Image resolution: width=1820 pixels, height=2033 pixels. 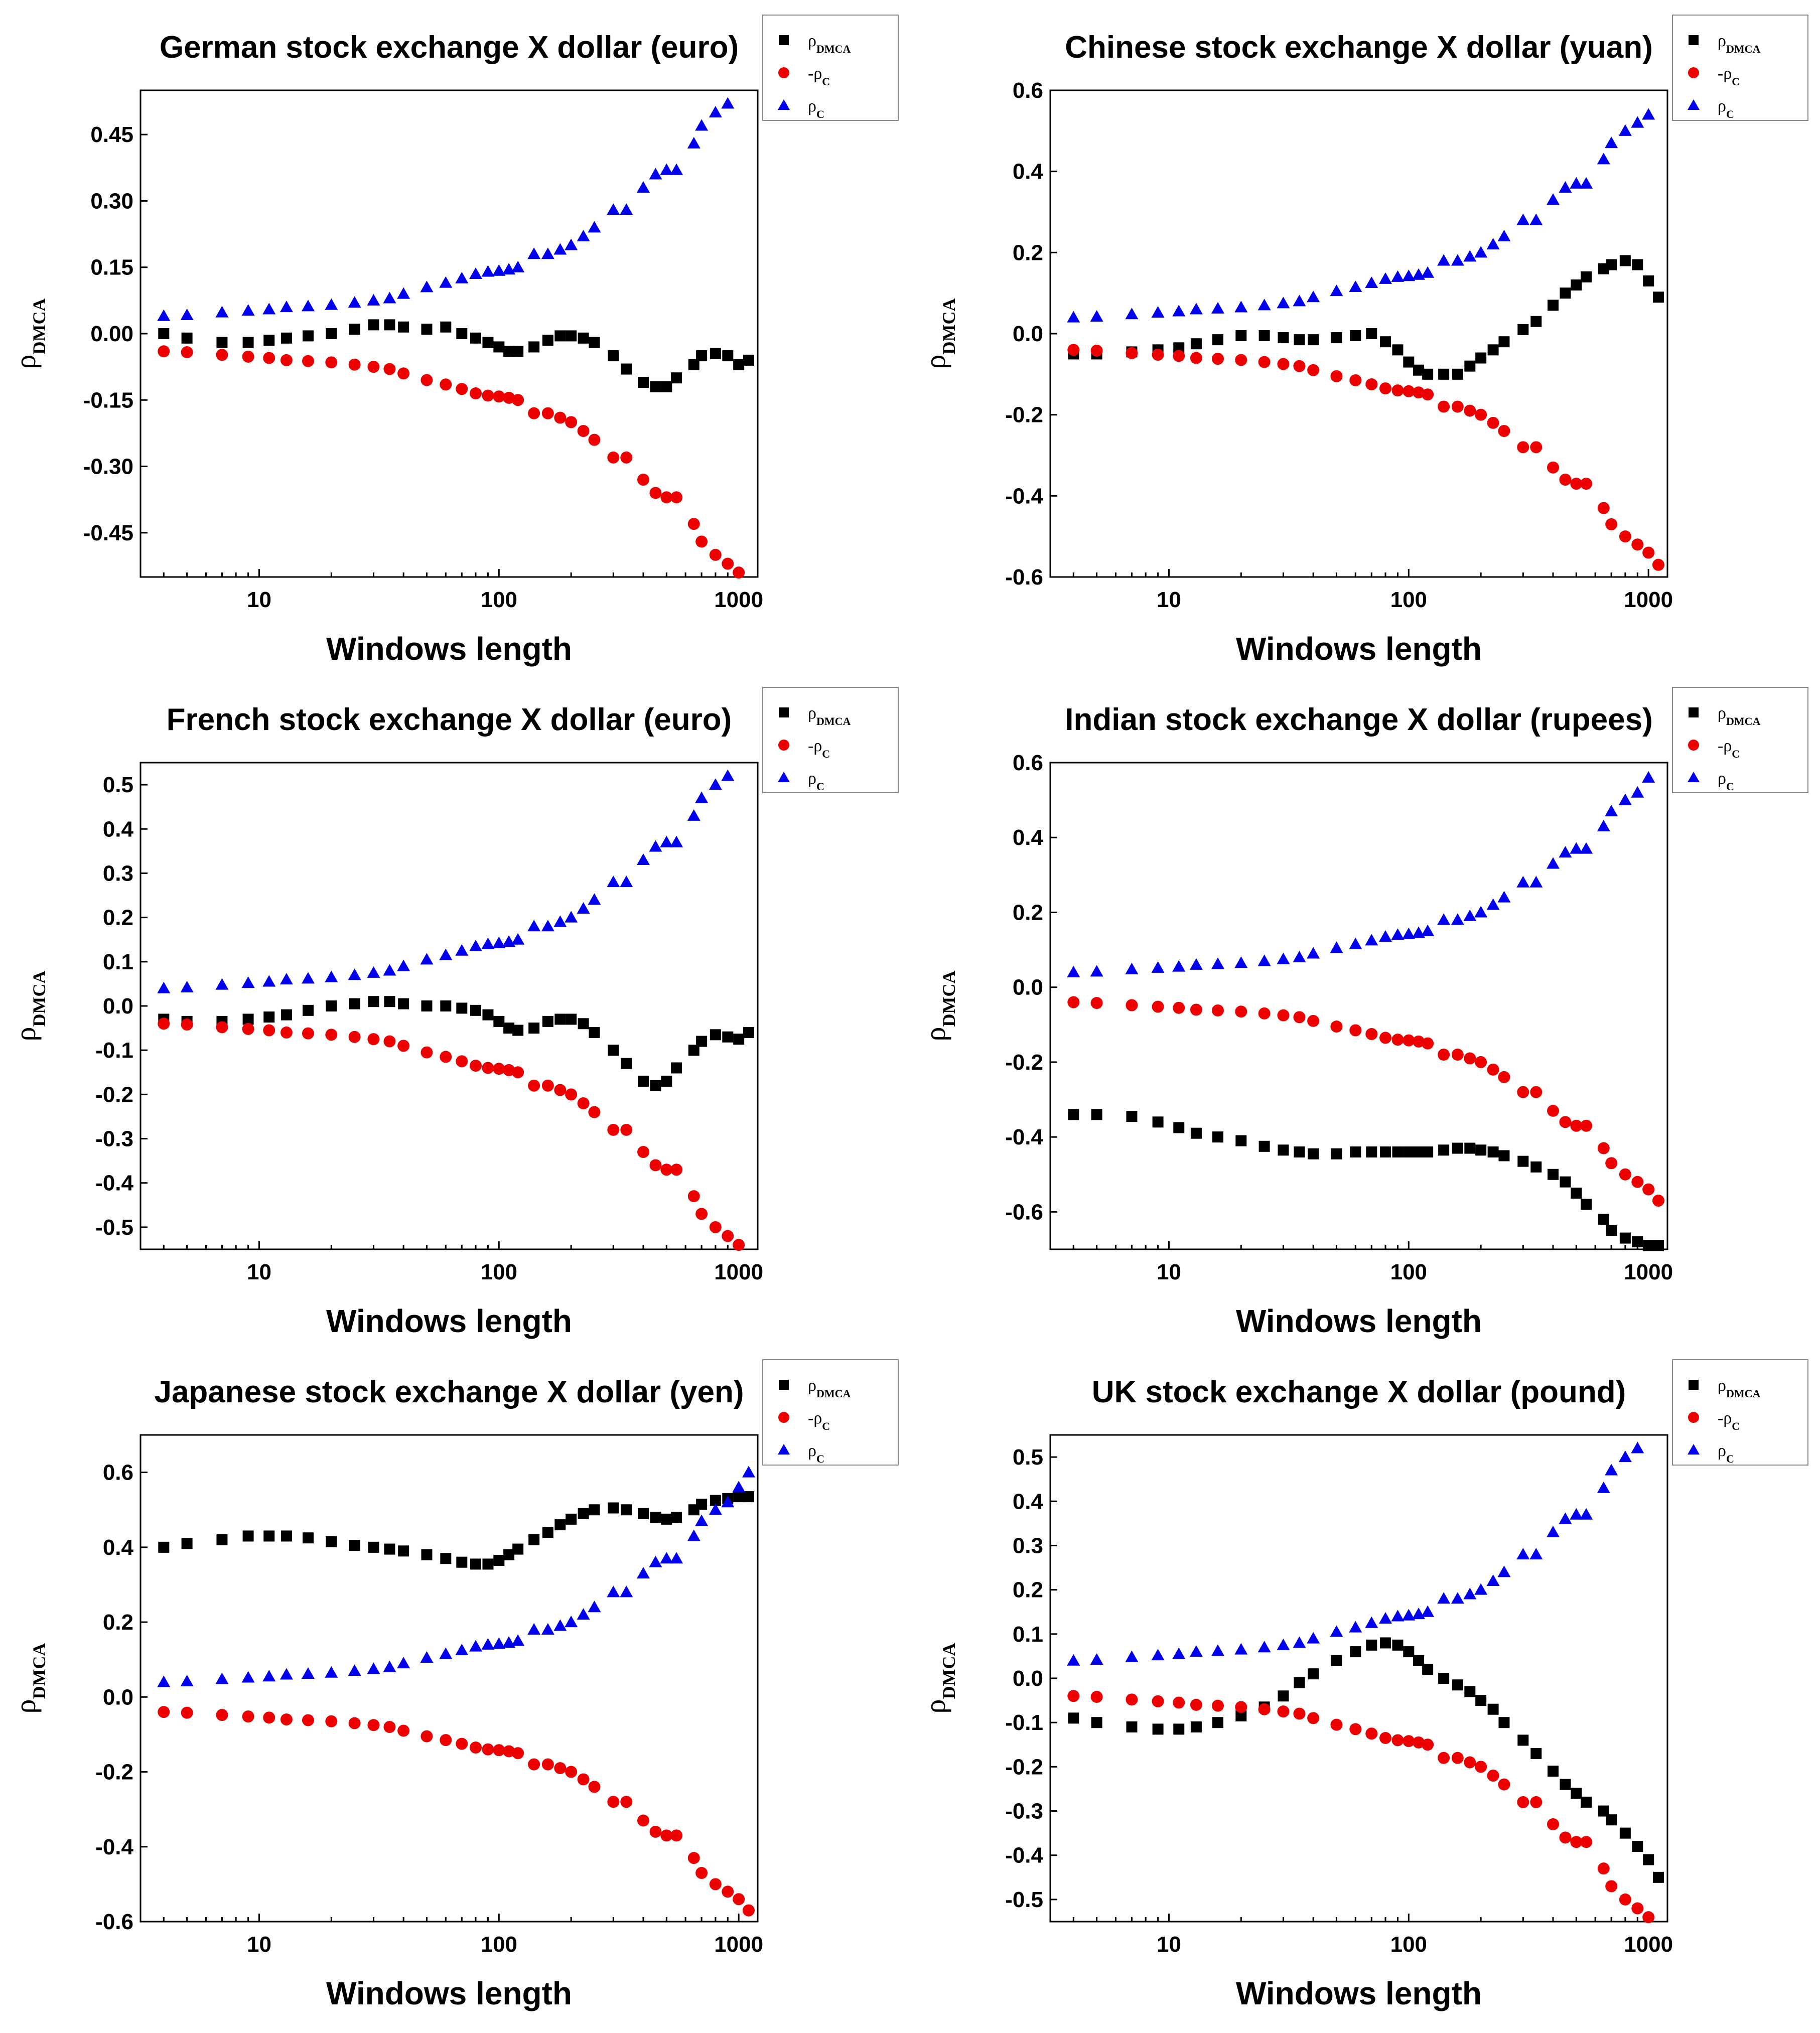 I want to click on legend-label-dmca: ρDMCA, so click(x=829, y=1388).